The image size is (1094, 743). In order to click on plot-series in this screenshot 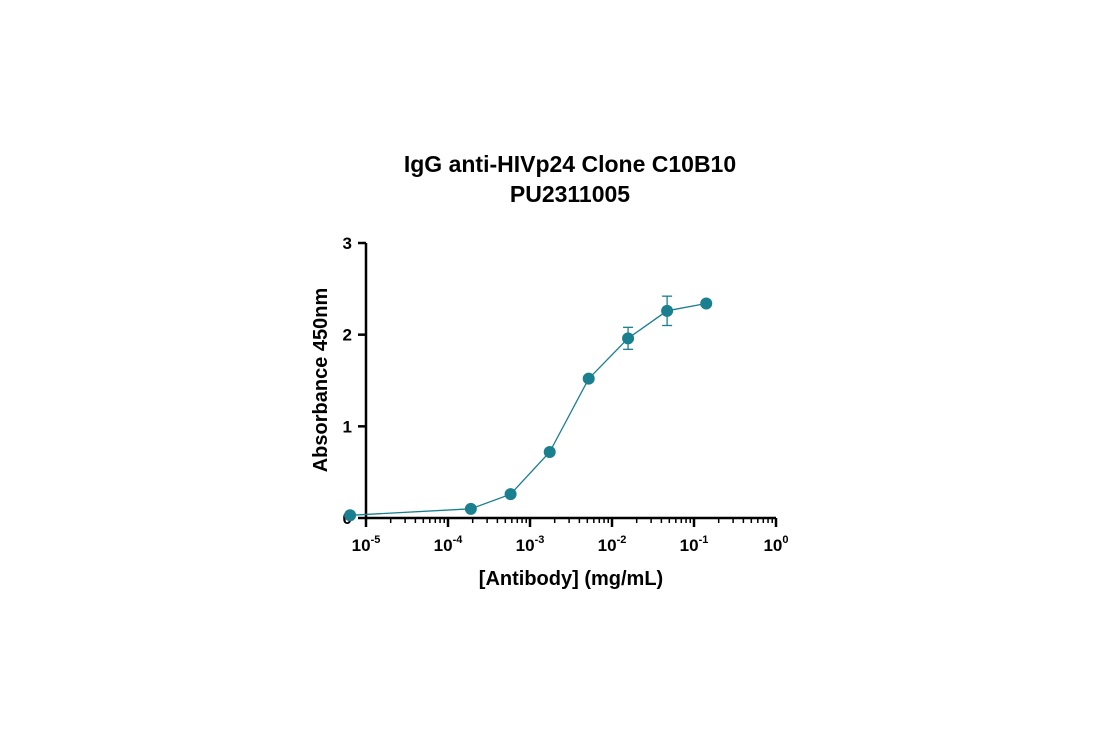, I will do `click(528, 408)`.